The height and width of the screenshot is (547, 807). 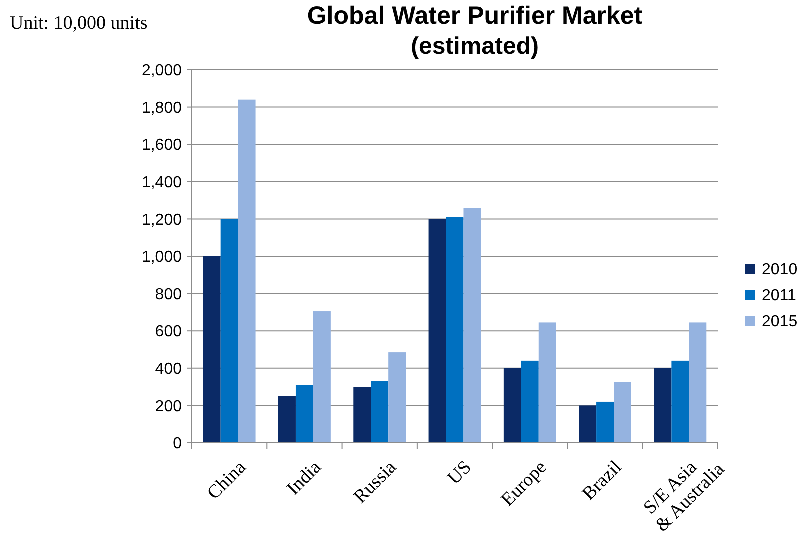 What do you see at coordinates (162, 220) in the screenshot?
I see `y-tick-label: 1,200` at bounding box center [162, 220].